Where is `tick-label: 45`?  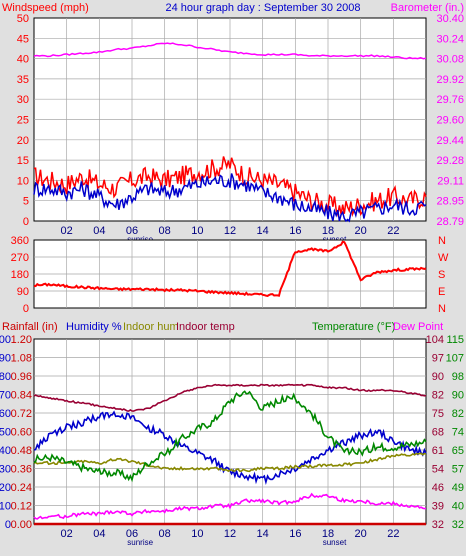
tick-label: 45 is located at coordinates (23, 39).